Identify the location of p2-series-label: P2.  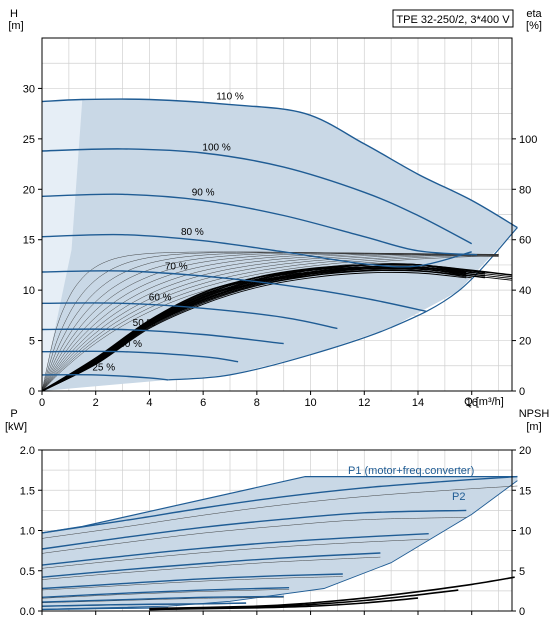
(458, 497).